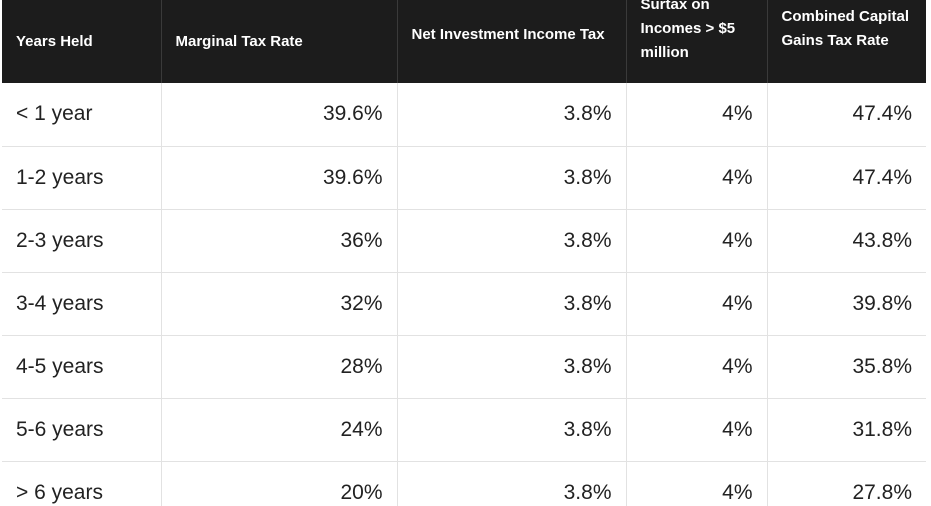 This screenshot has height=506, width=931. What do you see at coordinates (82, 41) in the screenshot?
I see `header-years-held: Years Held` at bounding box center [82, 41].